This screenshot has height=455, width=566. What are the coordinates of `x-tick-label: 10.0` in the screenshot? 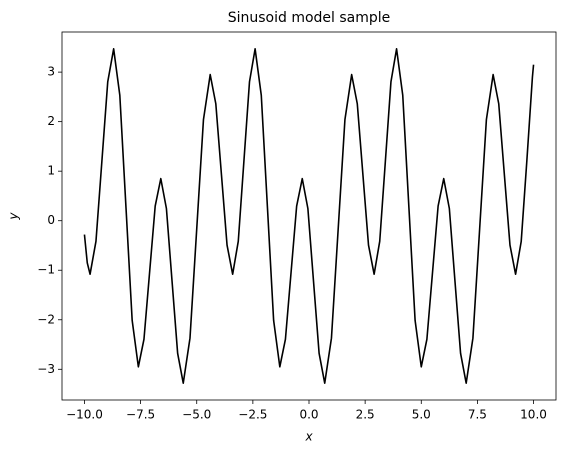 It's located at (533, 415).